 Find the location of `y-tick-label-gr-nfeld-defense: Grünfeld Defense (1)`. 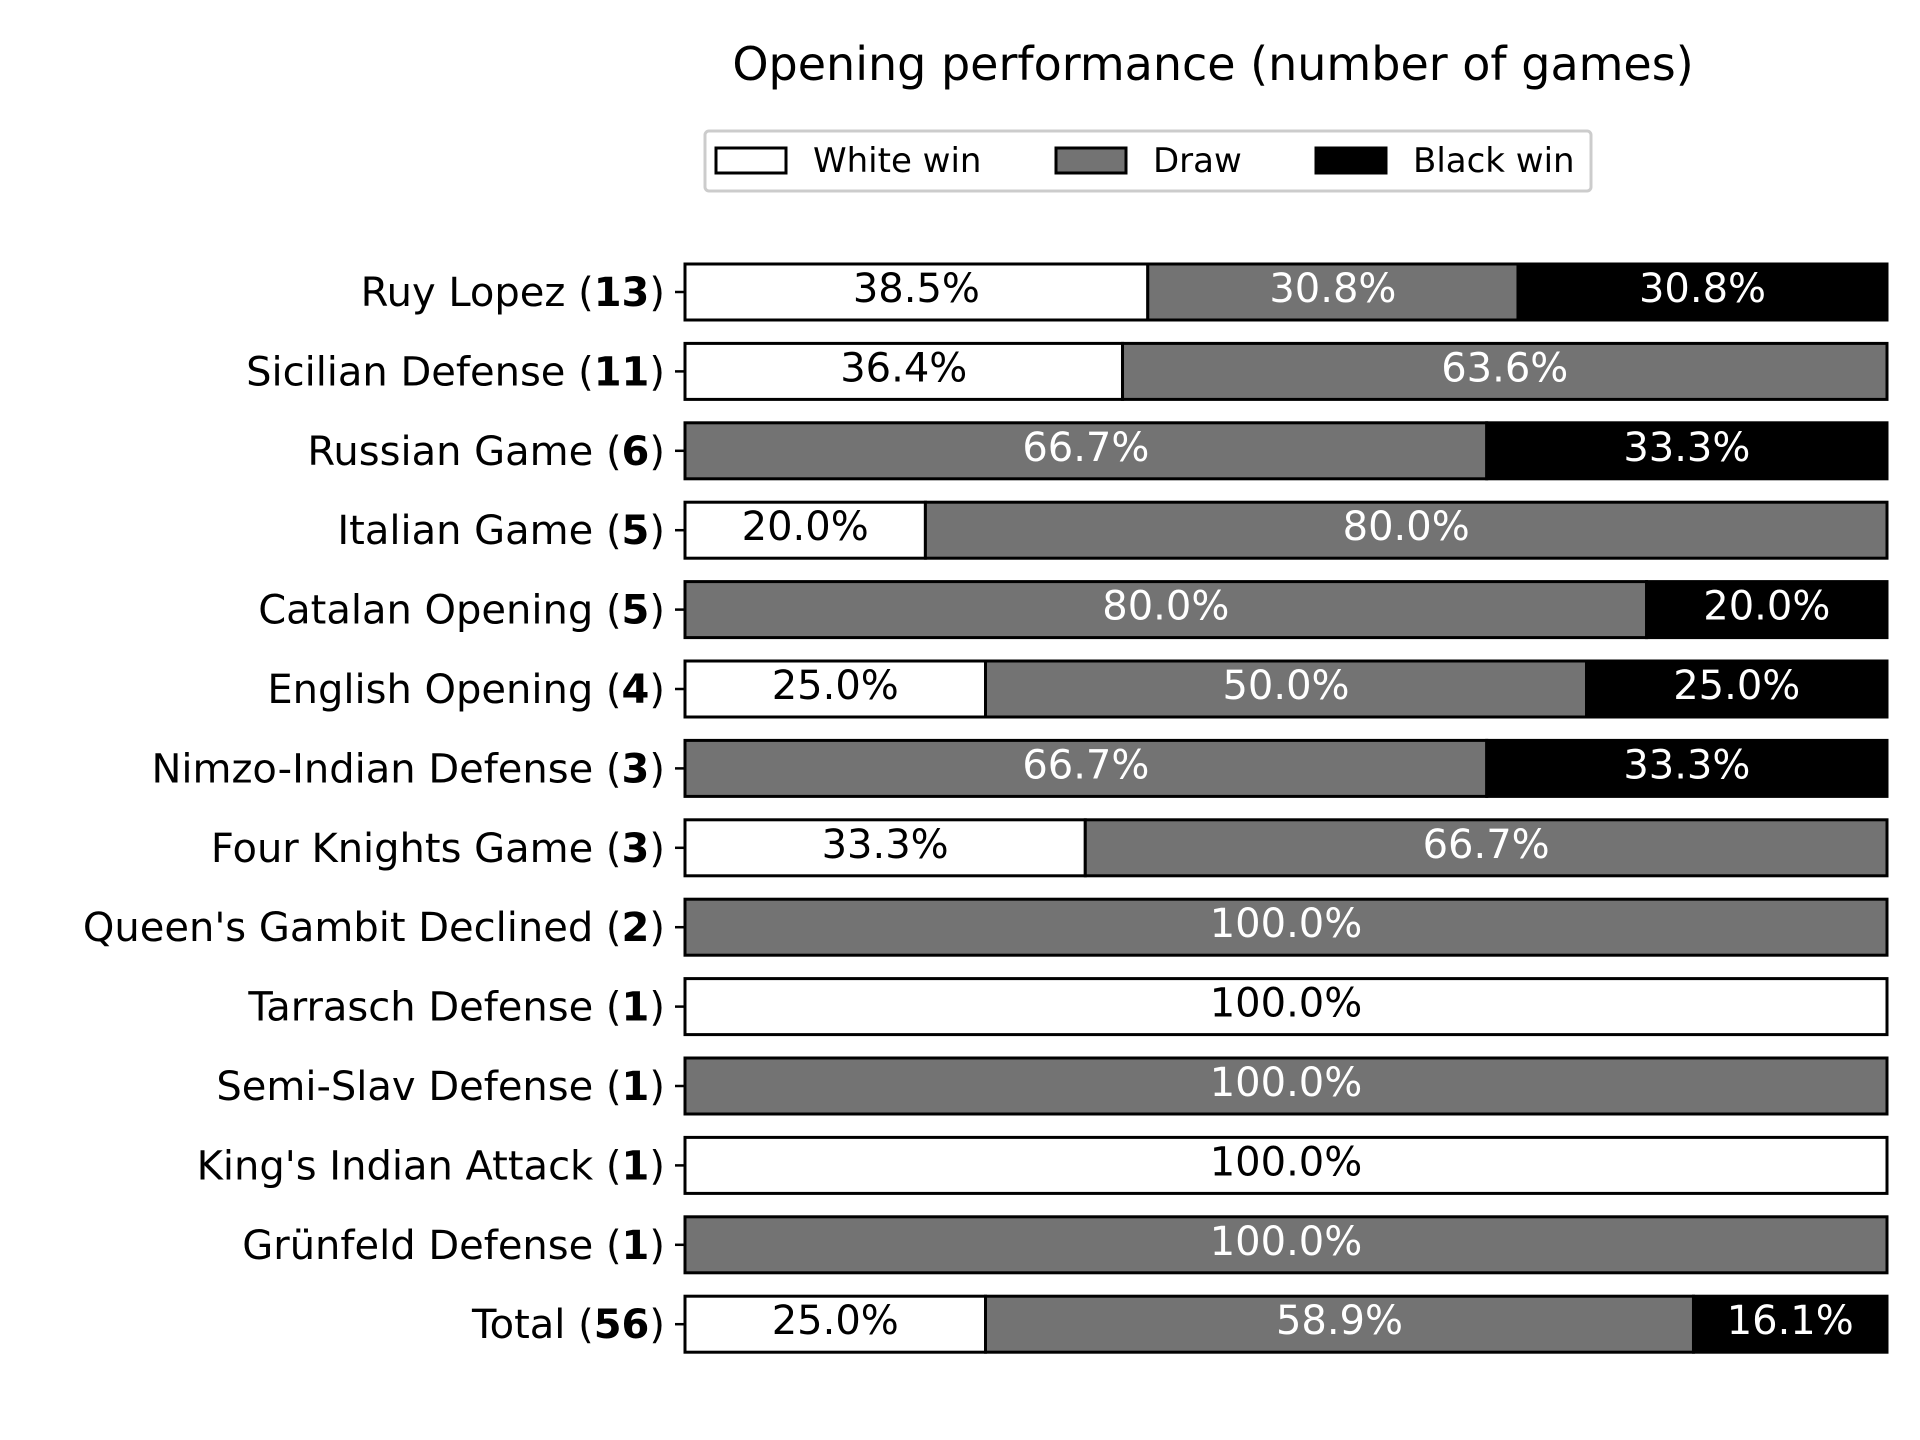

y-tick-label-gr-nfeld-defense: Grünfeld Defense (1) is located at coordinates (453, 1246).